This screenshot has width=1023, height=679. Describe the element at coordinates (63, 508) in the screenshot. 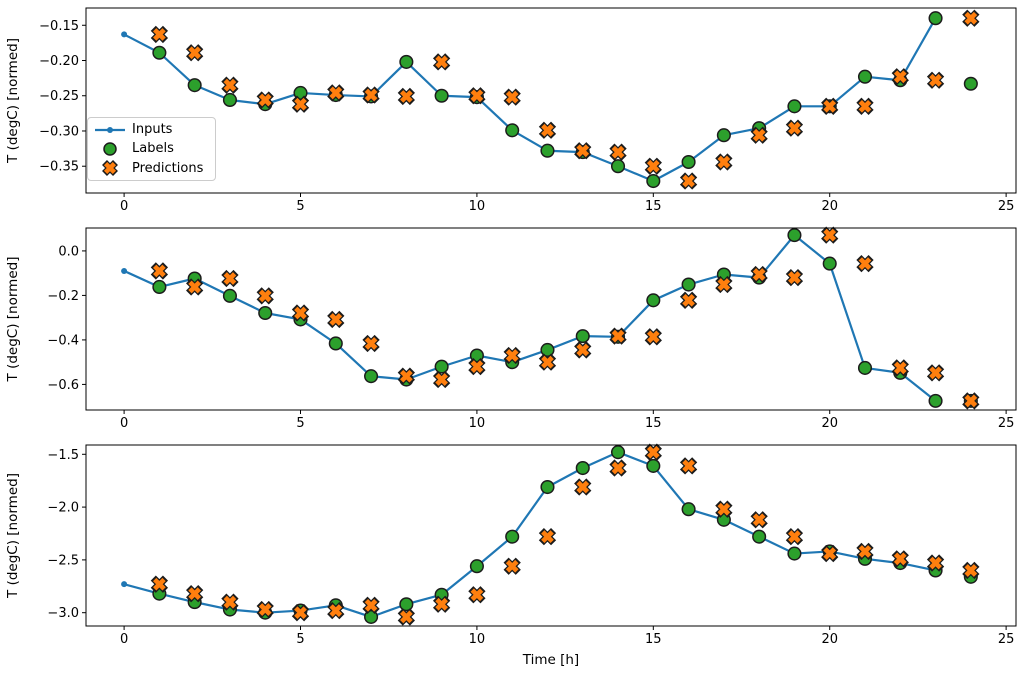

I see `svg-text: −2.0` at that location.